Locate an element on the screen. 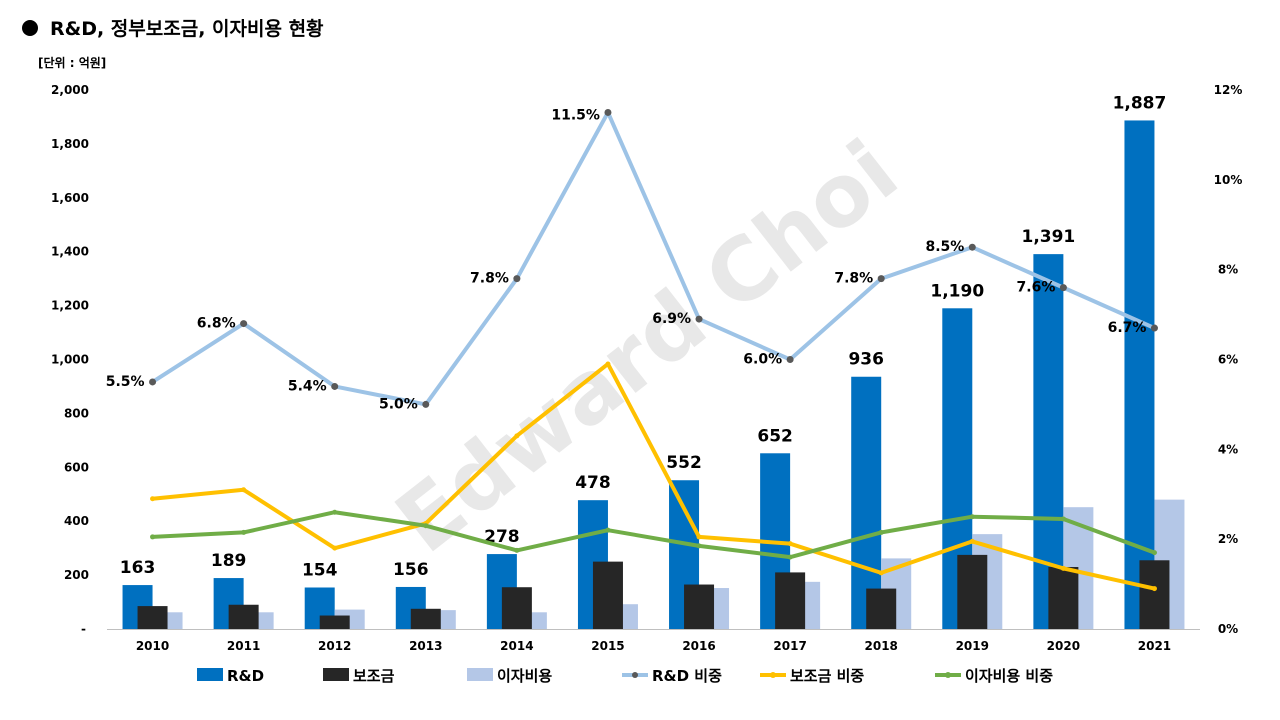  line-value-label: 7.8% is located at coordinates (489, 279).